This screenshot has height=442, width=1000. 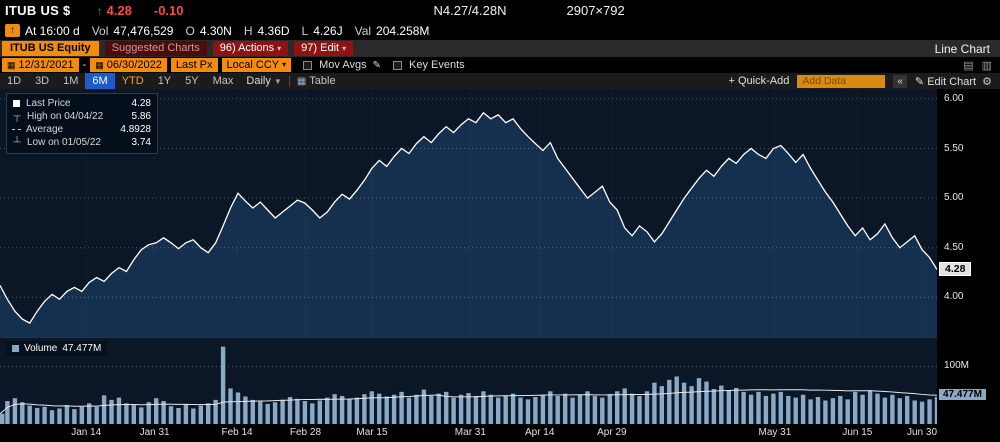 What do you see at coordinates (99, 10) in the screenshot?
I see `tick-up-icon: ↑` at bounding box center [99, 10].